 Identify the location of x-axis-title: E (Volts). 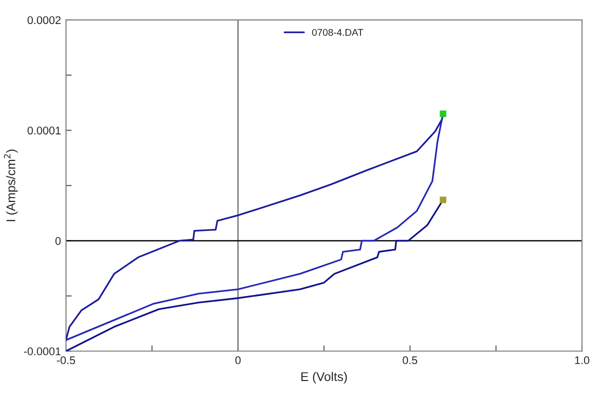
(324, 378).